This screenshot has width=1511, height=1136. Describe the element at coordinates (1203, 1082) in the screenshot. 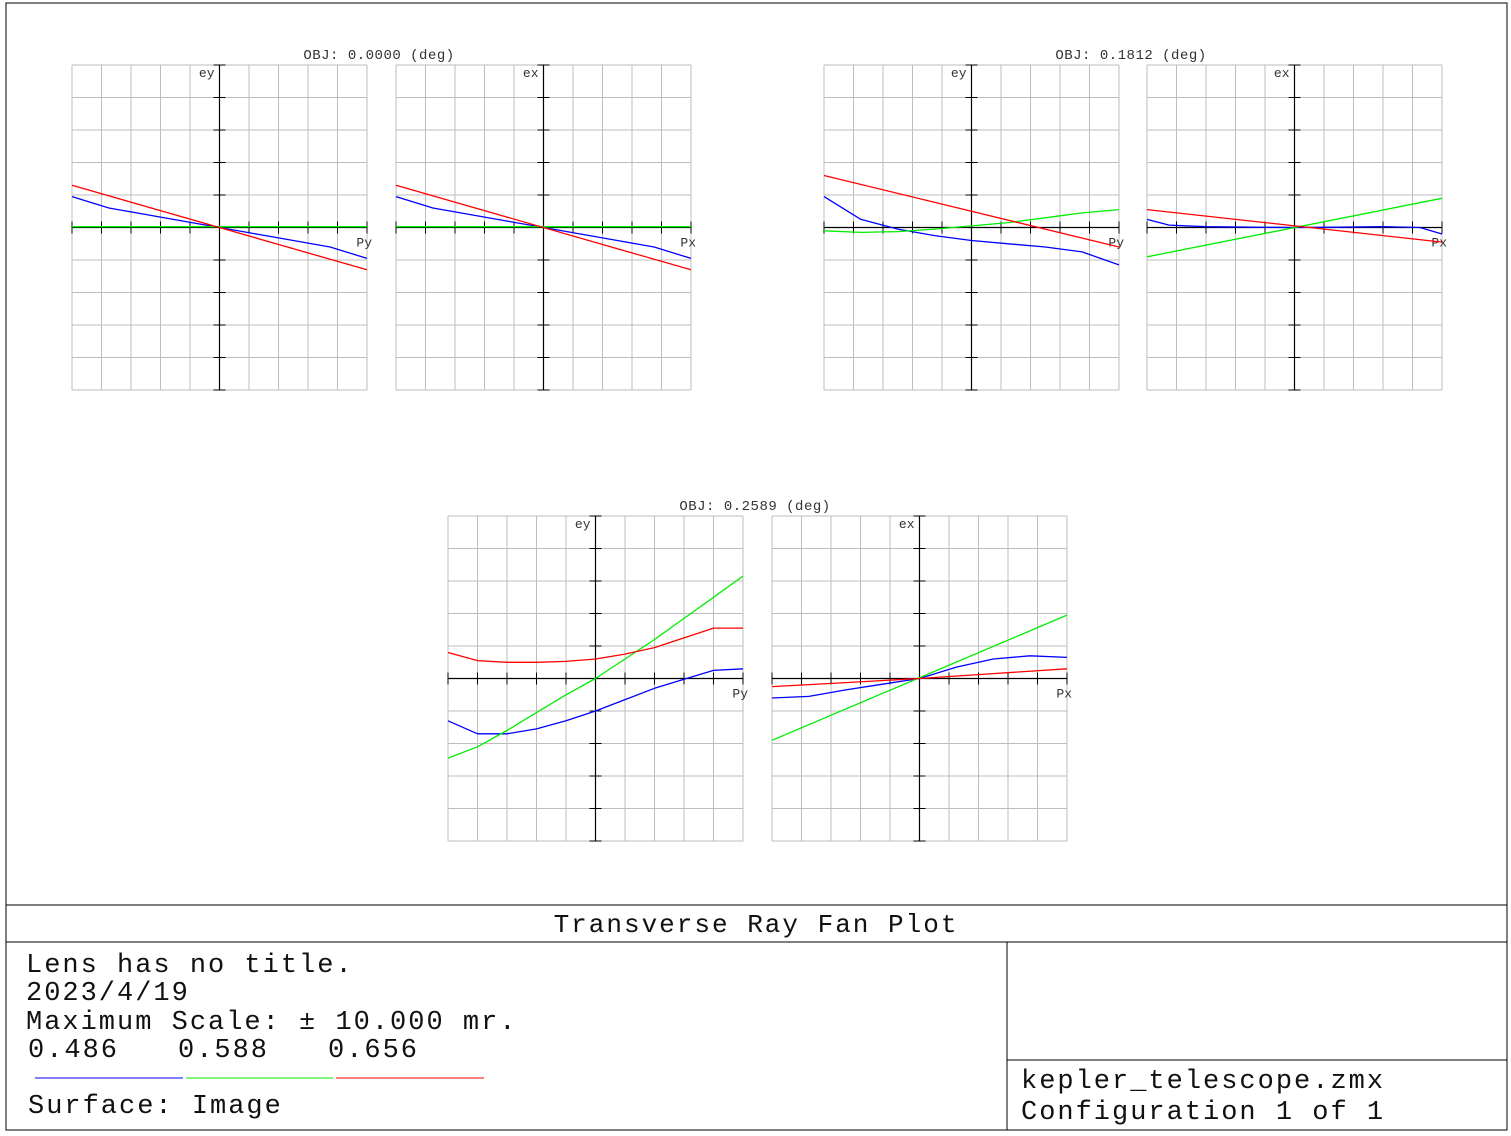

I see `file-name: kepler_telescope.zmx` at that location.